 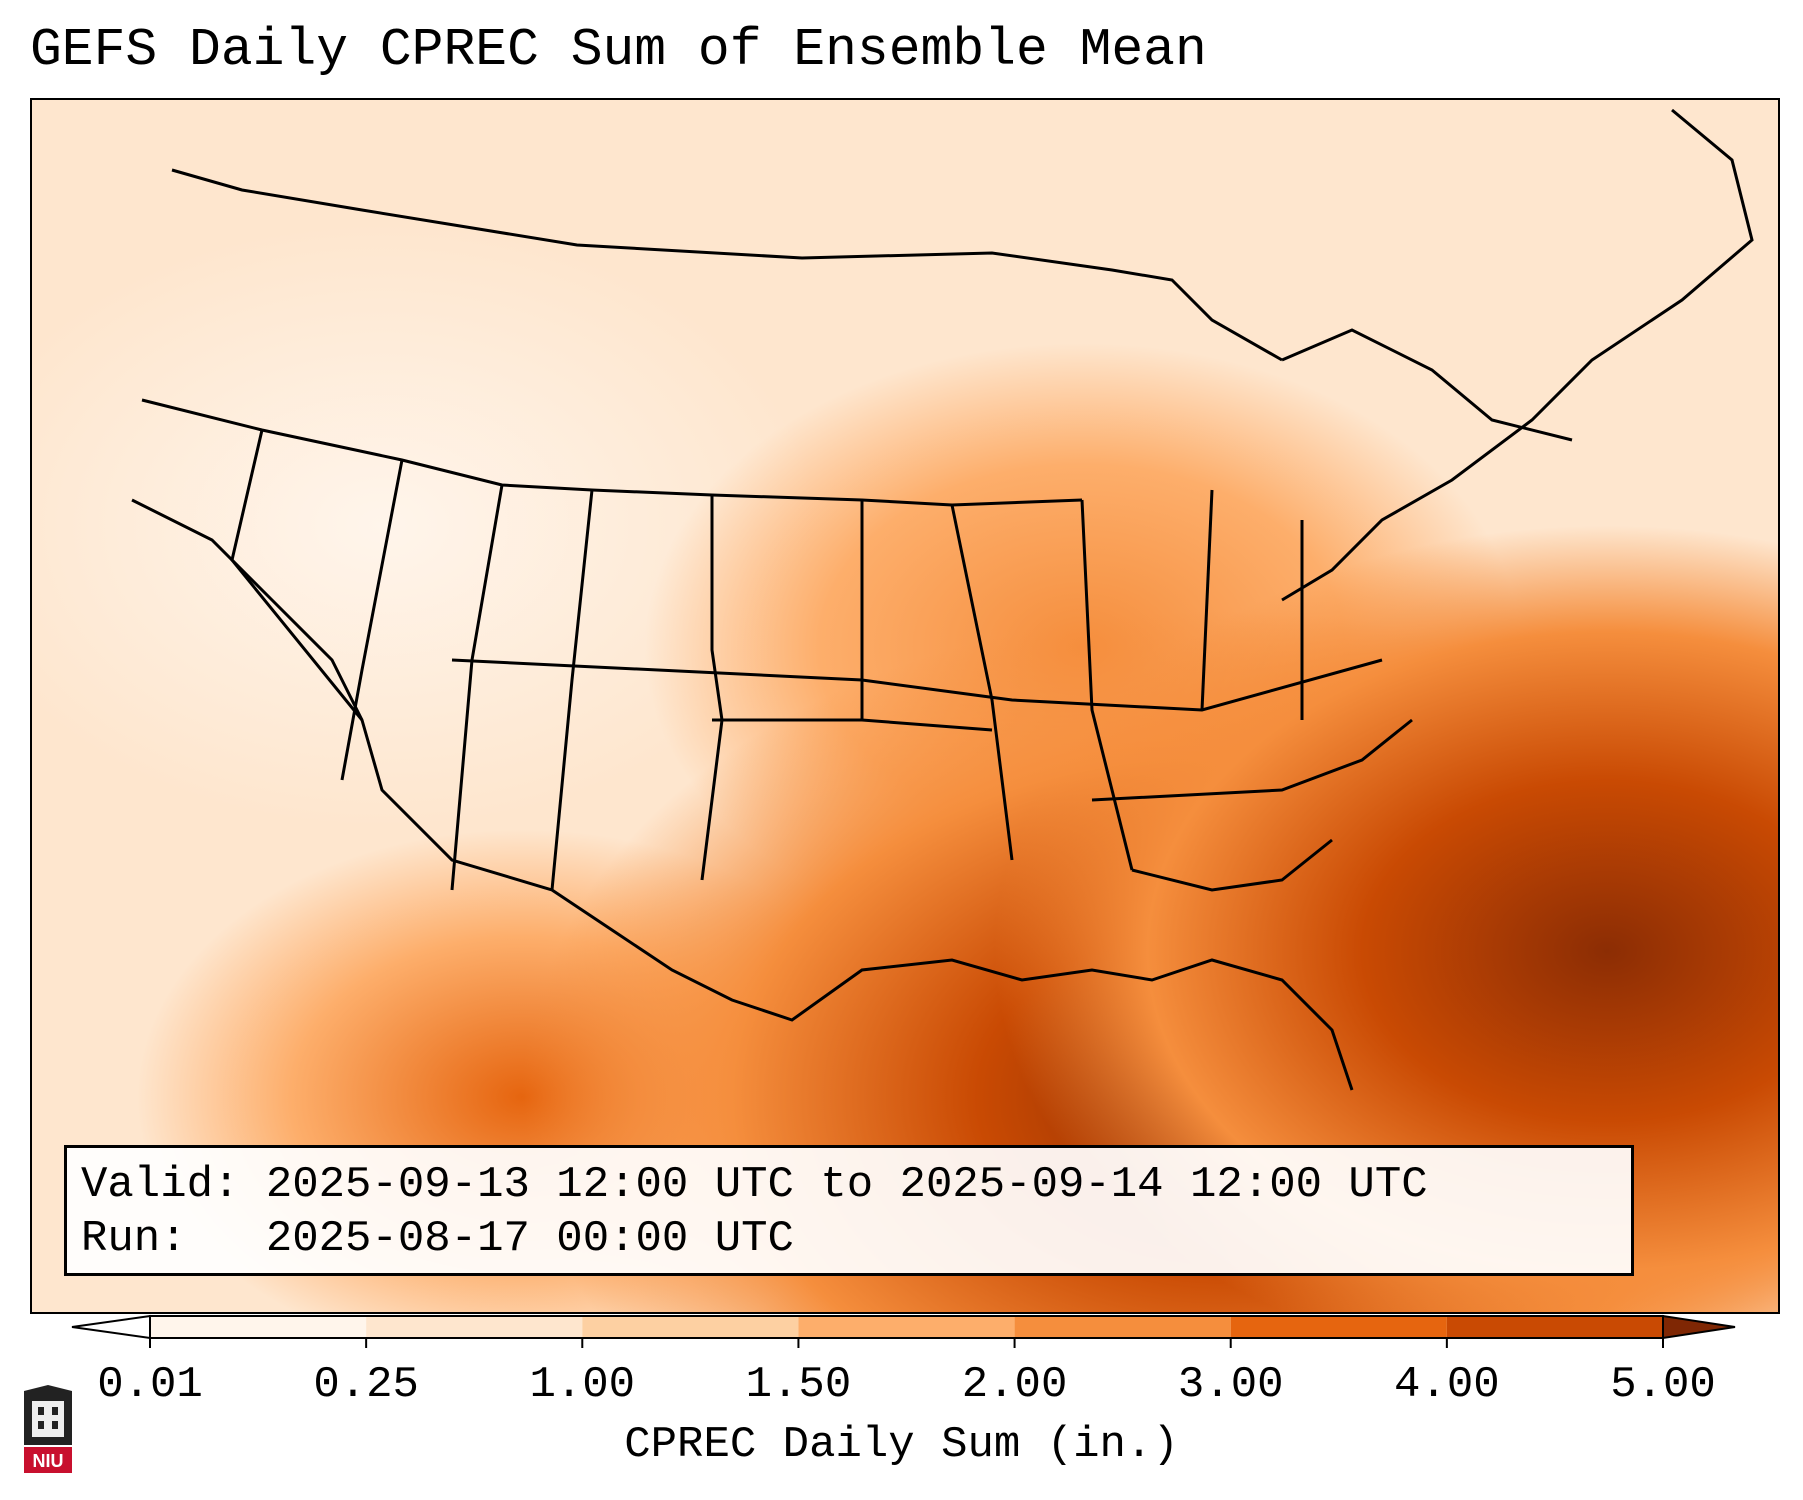 I want to click on run-value: 2025-08-17 00:00 UTC, so click(x=529, y=1239).